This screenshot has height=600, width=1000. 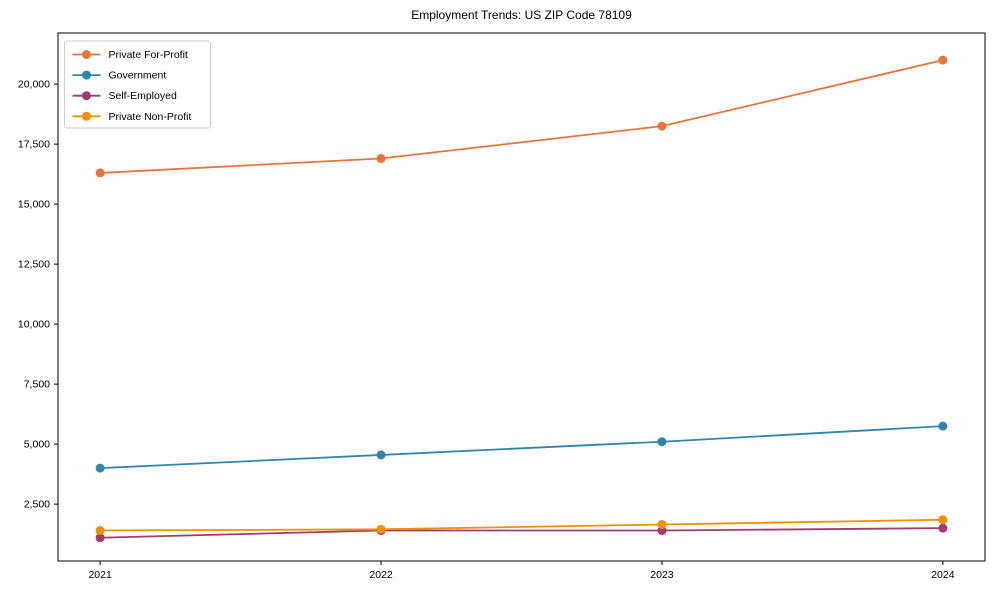 What do you see at coordinates (37, 445) in the screenshot?
I see `y-tick-label: 5,000` at bounding box center [37, 445].